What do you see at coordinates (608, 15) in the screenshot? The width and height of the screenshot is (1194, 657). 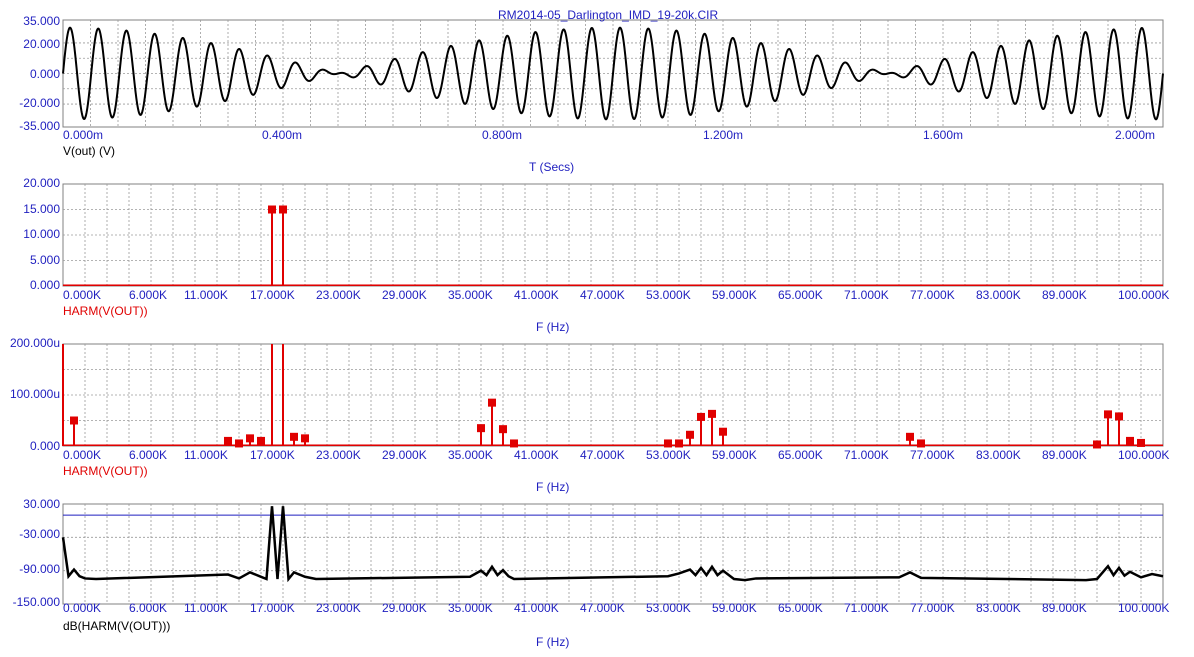 I see `window-title: RM2014-05_Darlington_IMD_19-20k.CIR` at bounding box center [608, 15].